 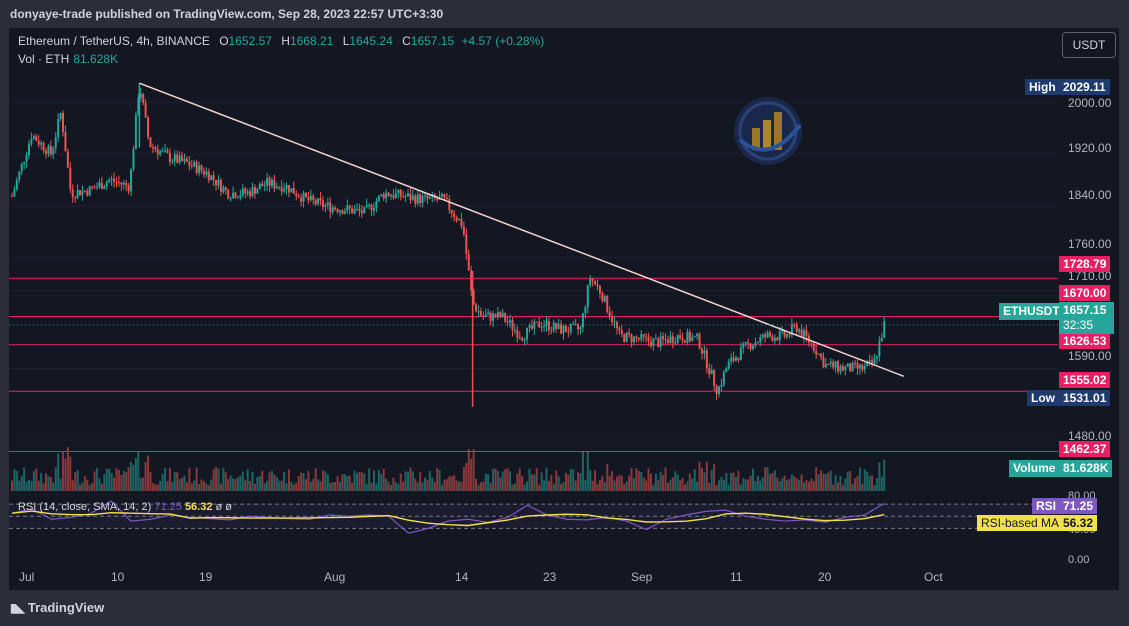 What do you see at coordinates (57, 607) in the screenshot?
I see `tradingview-logo: ▮◣ TradingView` at bounding box center [57, 607].